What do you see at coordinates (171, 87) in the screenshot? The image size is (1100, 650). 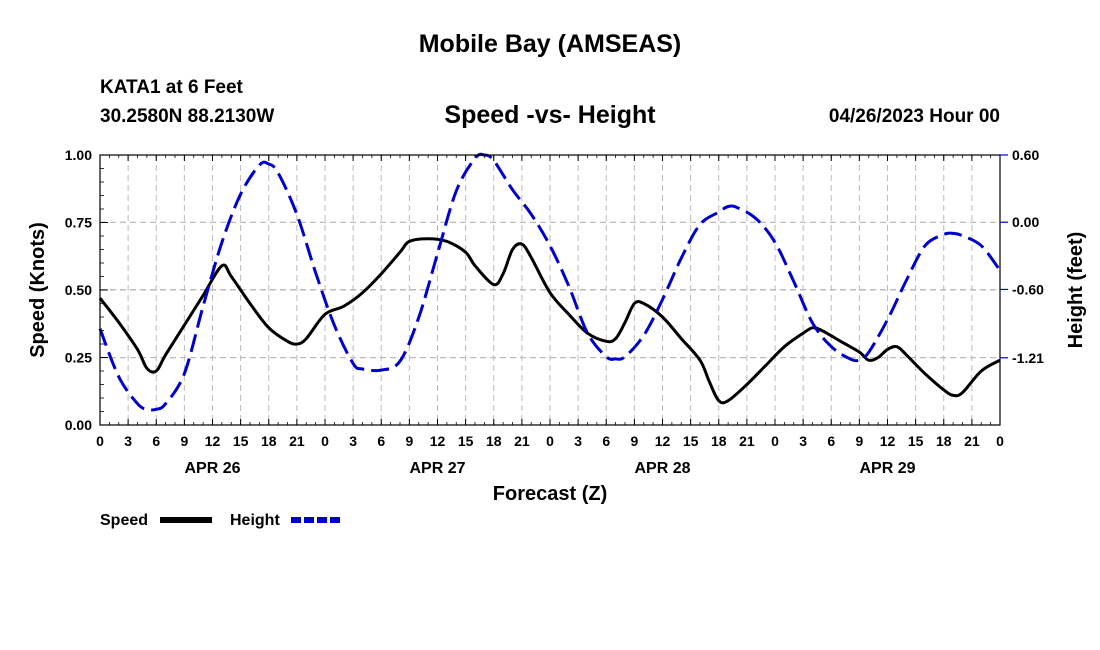 I see `station-name: KATA1 at 6 Feet` at bounding box center [171, 87].